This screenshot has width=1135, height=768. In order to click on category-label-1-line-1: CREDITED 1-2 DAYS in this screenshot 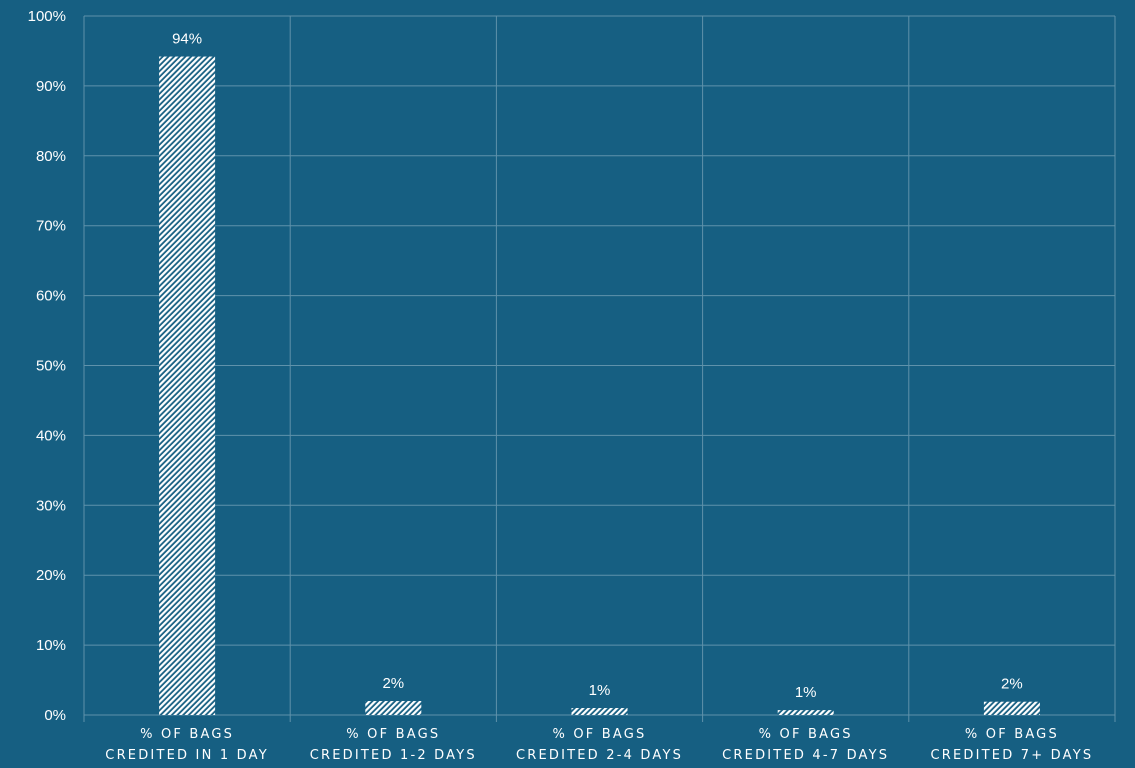, I will do `click(393, 755)`.